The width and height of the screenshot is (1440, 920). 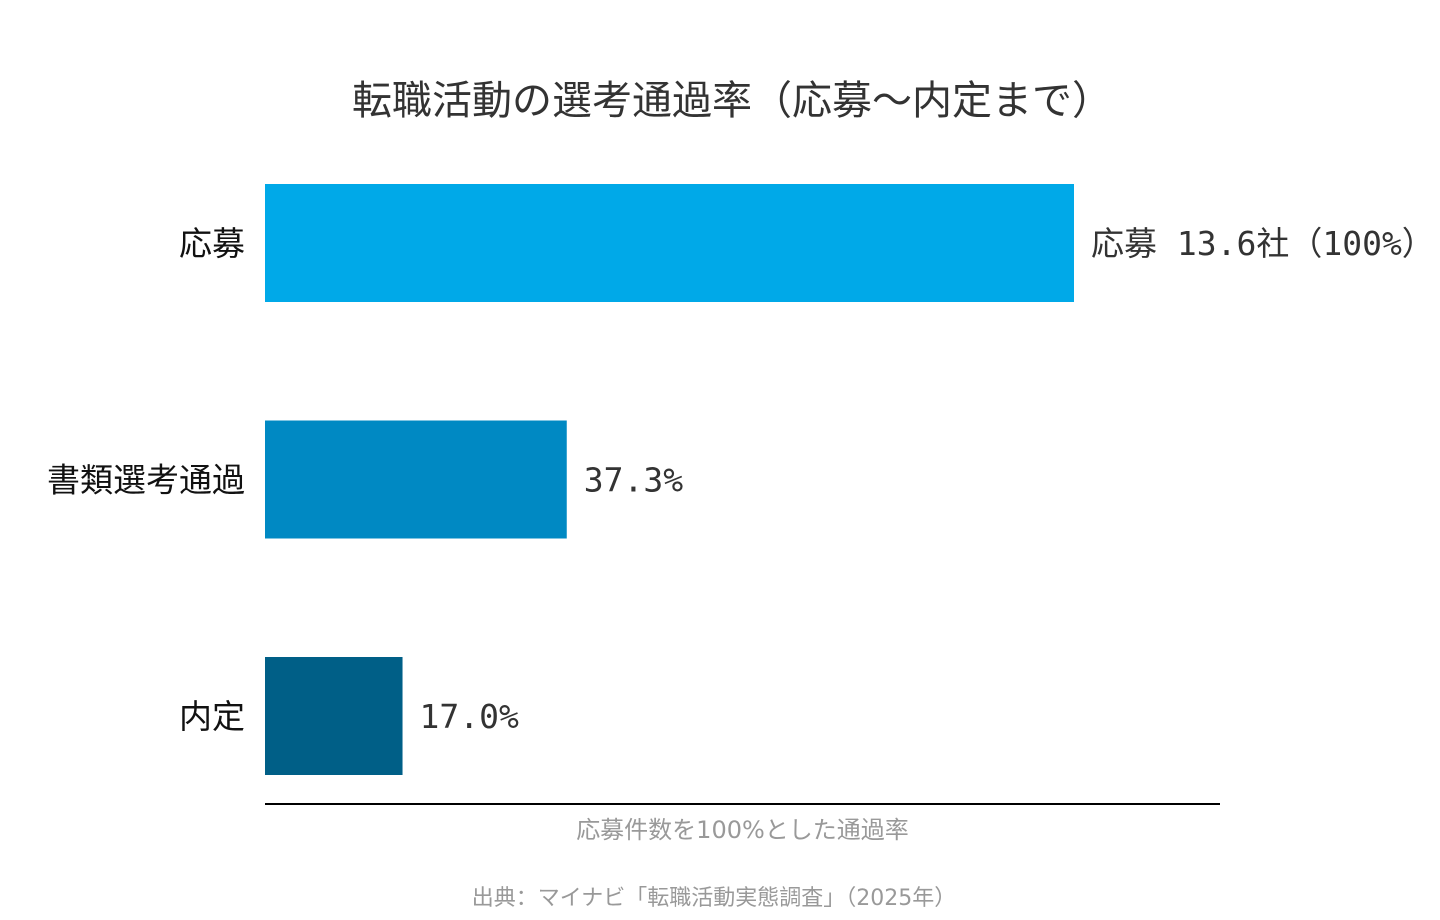 What do you see at coordinates (742, 830) in the screenshot?
I see `x-axis-label: 応募件数を100%とした通過率` at bounding box center [742, 830].